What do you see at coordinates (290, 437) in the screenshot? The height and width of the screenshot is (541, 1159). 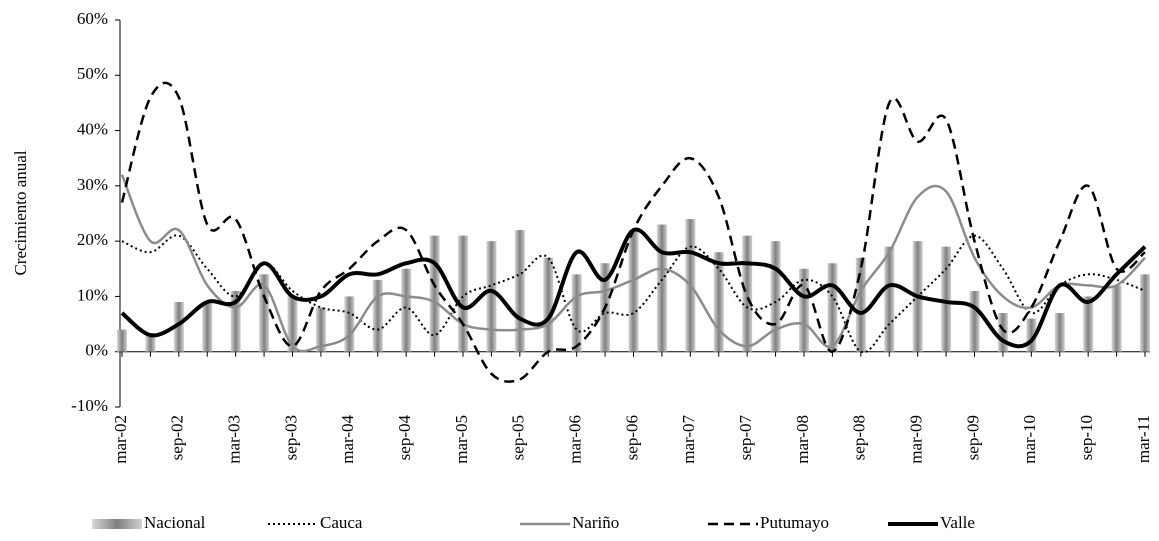 I see `x-tick-label: sep-03` at bounding box center [290, 437].